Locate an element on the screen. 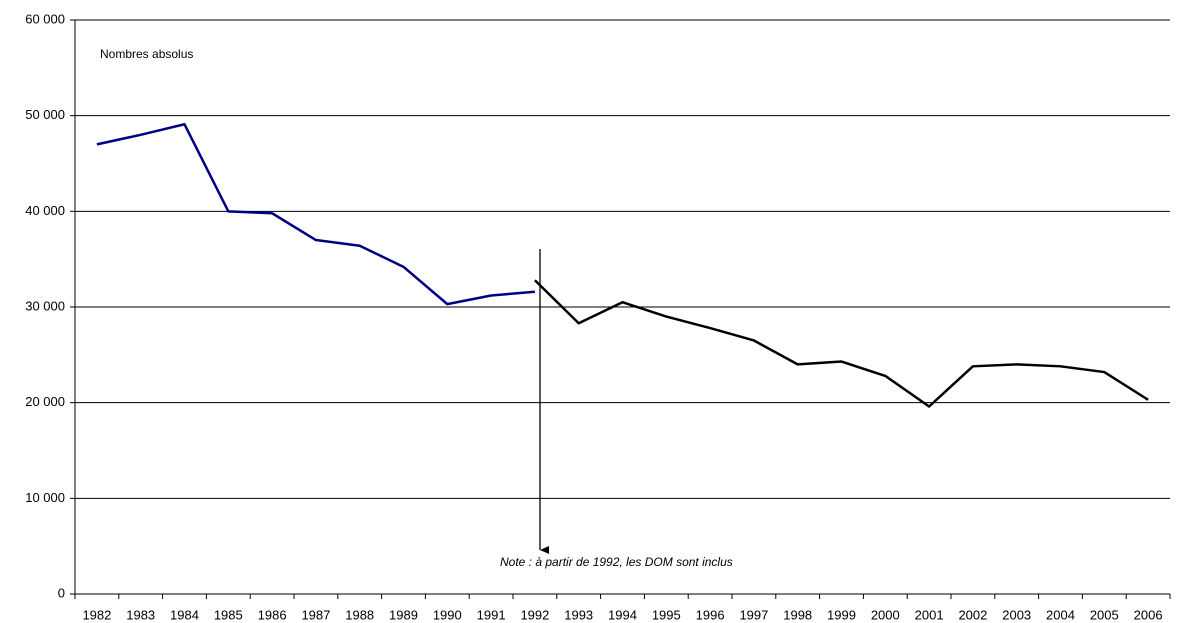 This screenshot has width=1178, height=623. x-tick-label: 2003 is located at coordinates (1016, 614).